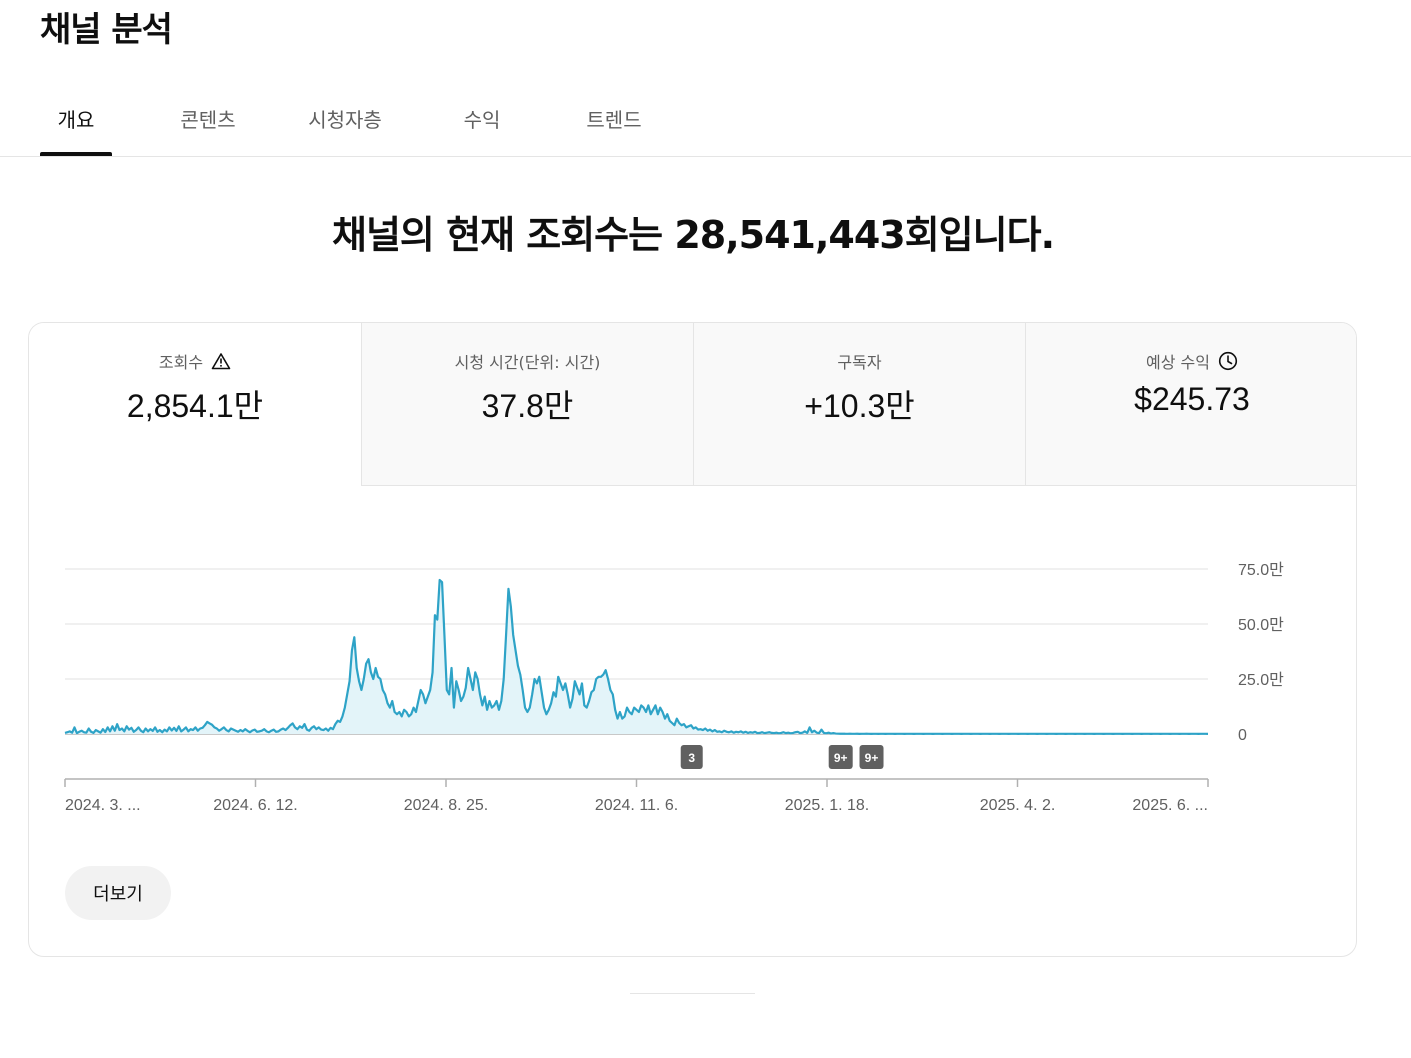  What do you see at coordinates (1261, 680) in the screenshot?
I see `y-tick-label: 25.0만` at bounding box center [1261, 680].